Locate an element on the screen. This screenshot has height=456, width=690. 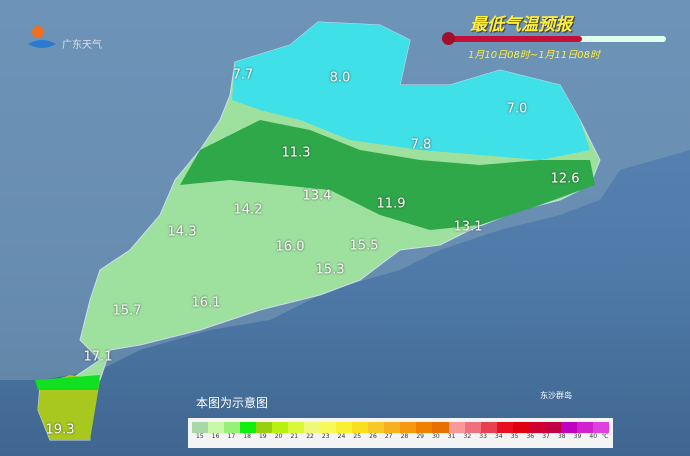
legend-tick: 40 is located at coordinates (593, 436).